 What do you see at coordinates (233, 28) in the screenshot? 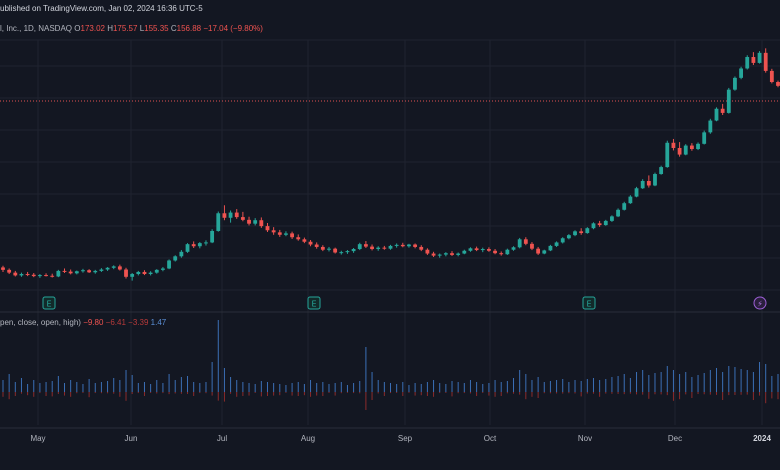
I see `change-value: −17.04 (−9.80%)` at bounding box center [233, 28].